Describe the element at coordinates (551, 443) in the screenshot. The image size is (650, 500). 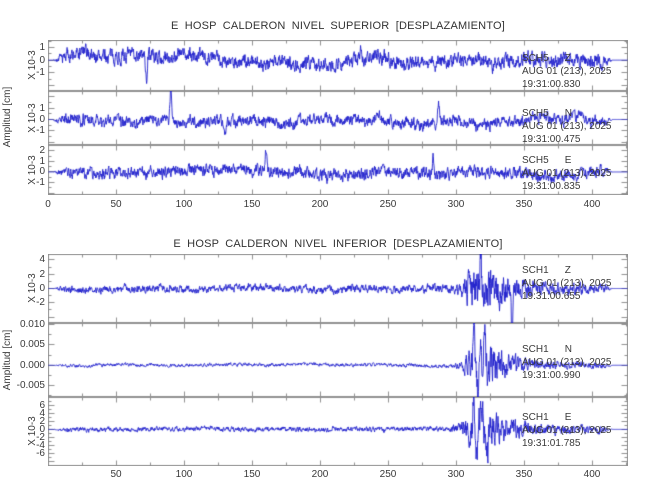
I see `trace-time: 19:31:01.785` at that location.